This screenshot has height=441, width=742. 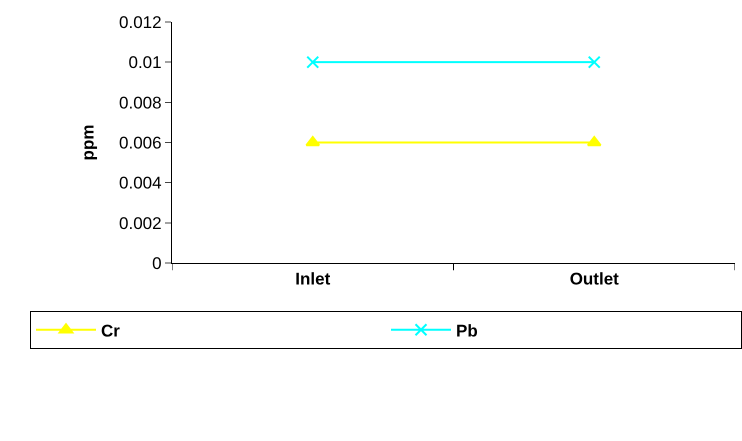 I want to click on y-tick-label: 0.006, so click(x=140, y=142).